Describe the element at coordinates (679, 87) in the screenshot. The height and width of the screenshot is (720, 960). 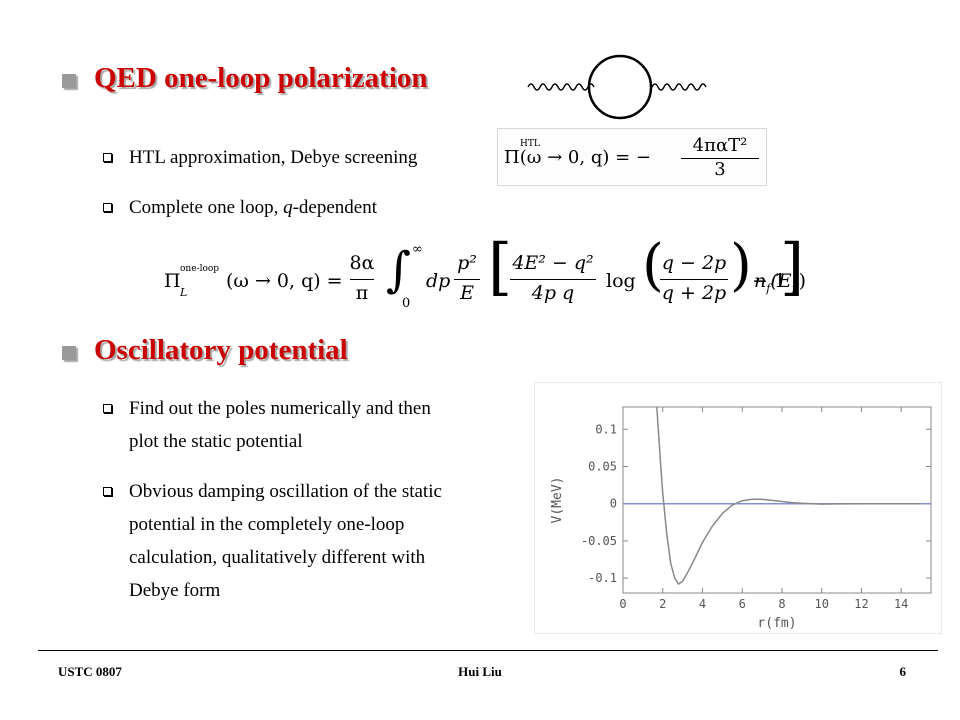
I see `right-photon-line` at that location.